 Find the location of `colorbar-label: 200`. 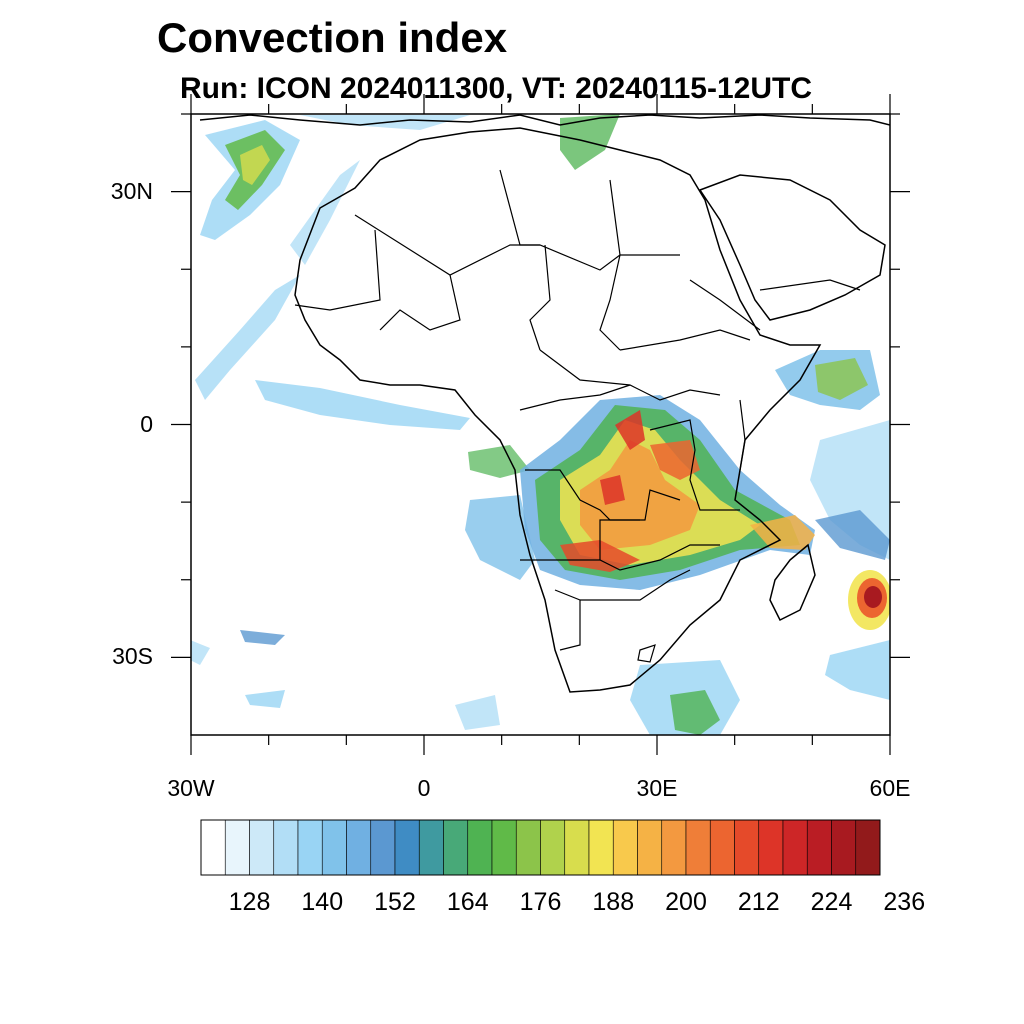

colorbar-label: 200 is located at coordinates (686, 902).